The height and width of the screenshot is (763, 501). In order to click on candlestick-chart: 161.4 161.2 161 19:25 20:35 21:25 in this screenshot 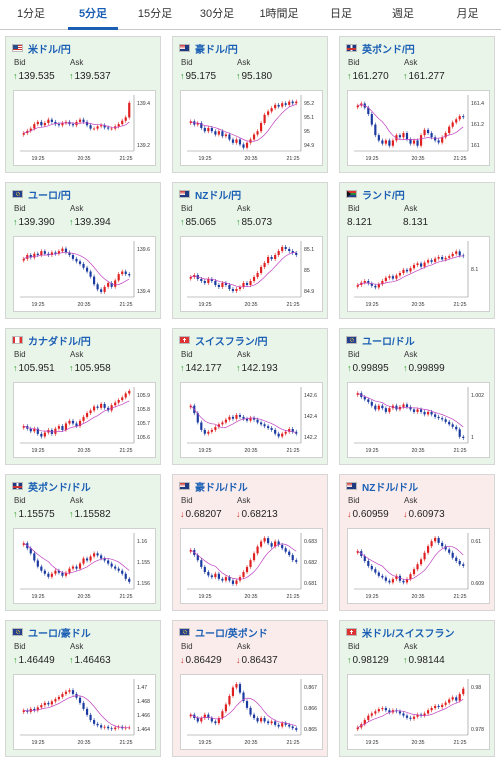, I will do `click(418, 128)`.